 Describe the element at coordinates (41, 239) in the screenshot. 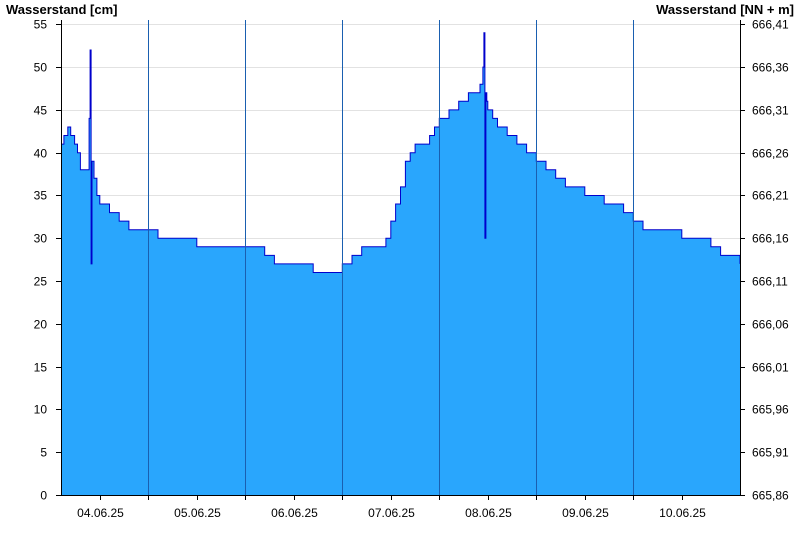

I see `y-tick-label-left: 30` at that location.